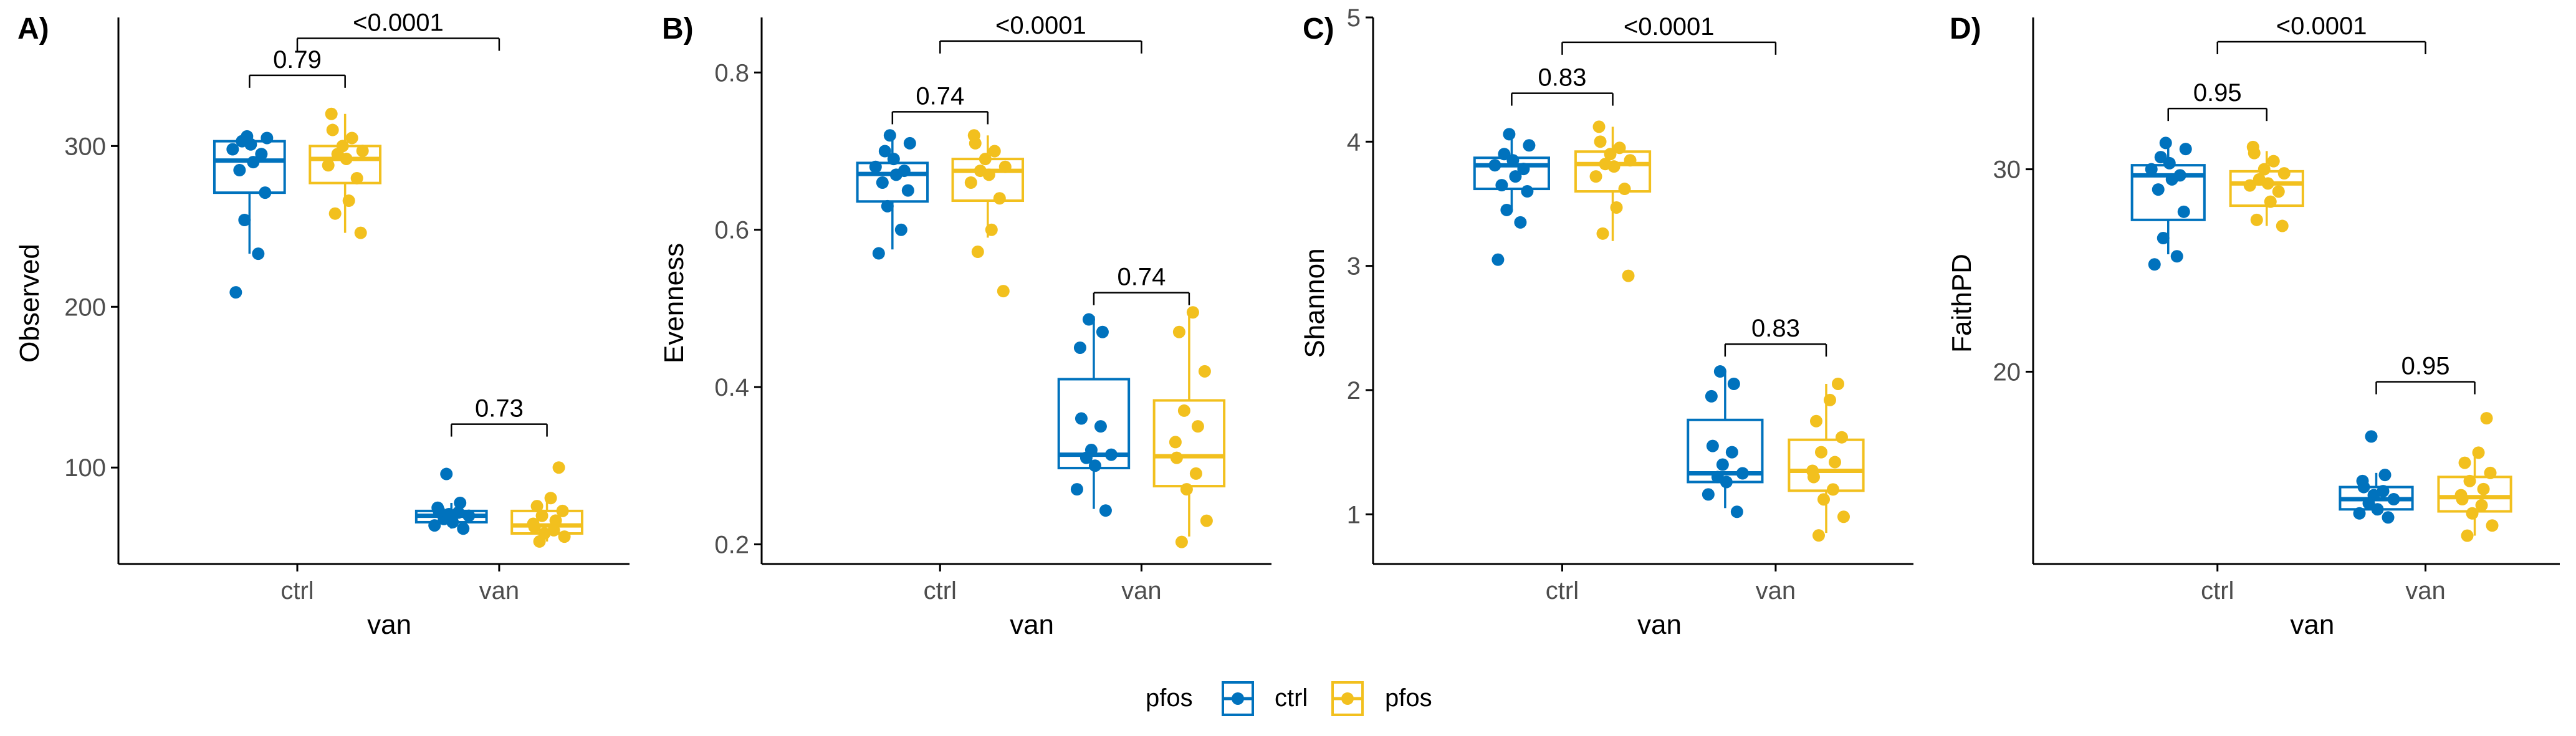  What do you see at coordinates (85, 468) in the screenshot?
I see `y-tick-label: 100` at bounding box center [85, 468].